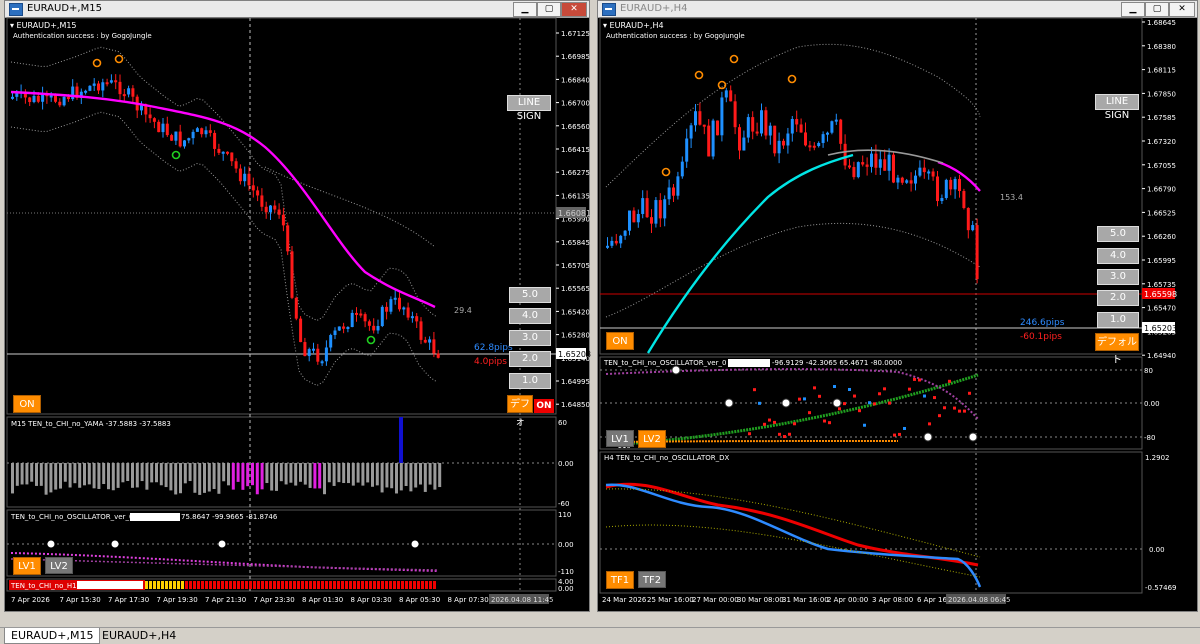 Image resolution: width=1200 pixels, height=644 pixels. What do you see at coordinates (468, 600) in the screenshot?
I see `time-label: 8 Apr 07:30` at bounding box center [468, 600].